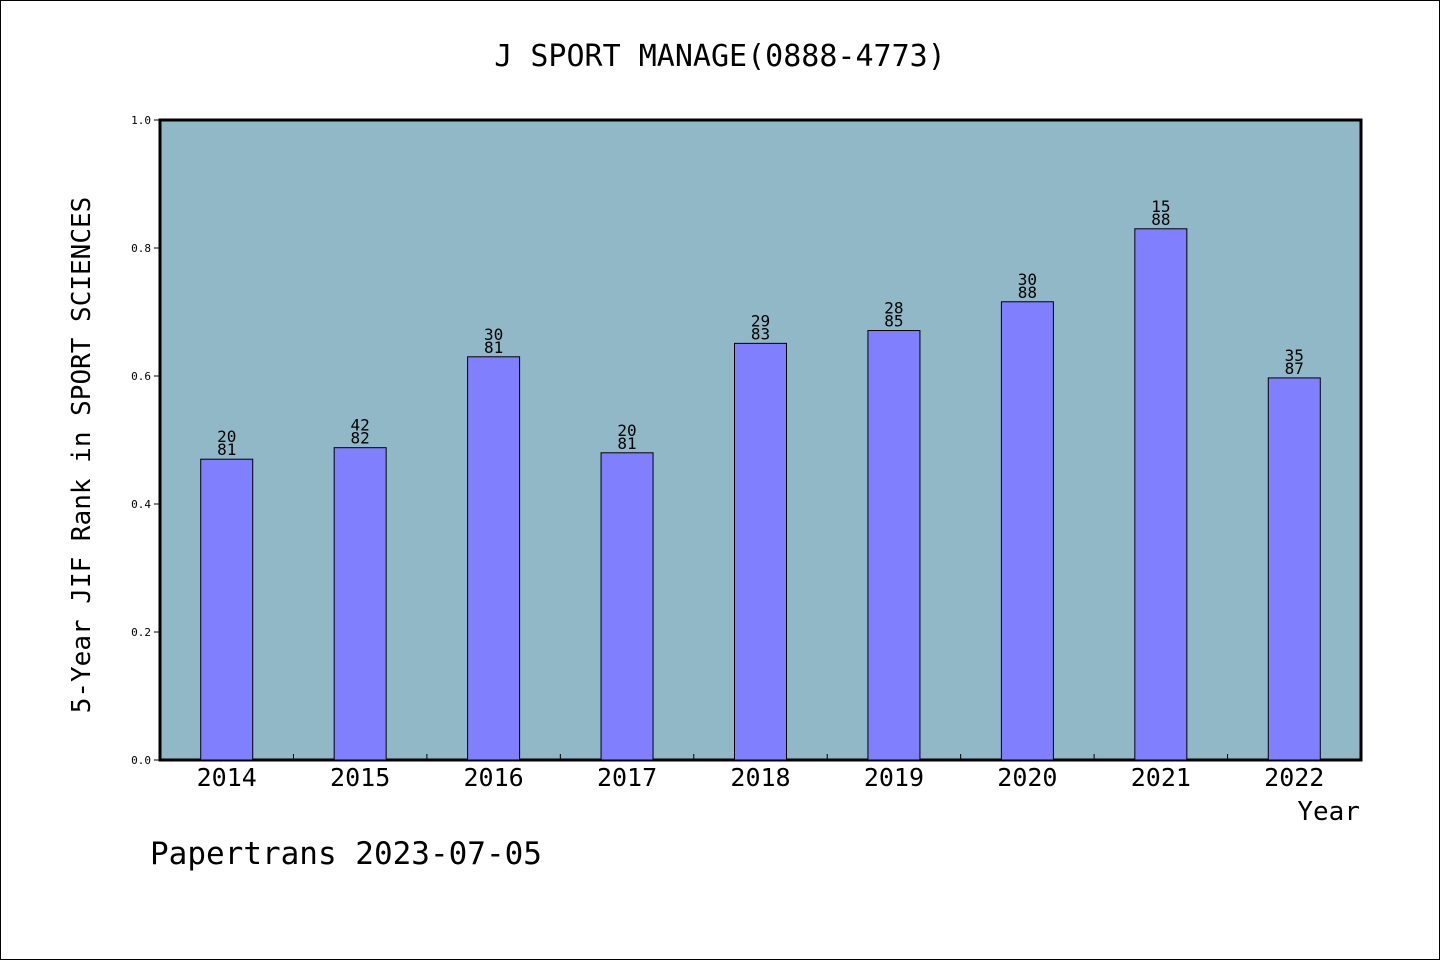 The image size is (1440, 960). Describe the element at coordinates (141, 632) in the screenshot. I see `y-tick-label: 0.2` at that location.